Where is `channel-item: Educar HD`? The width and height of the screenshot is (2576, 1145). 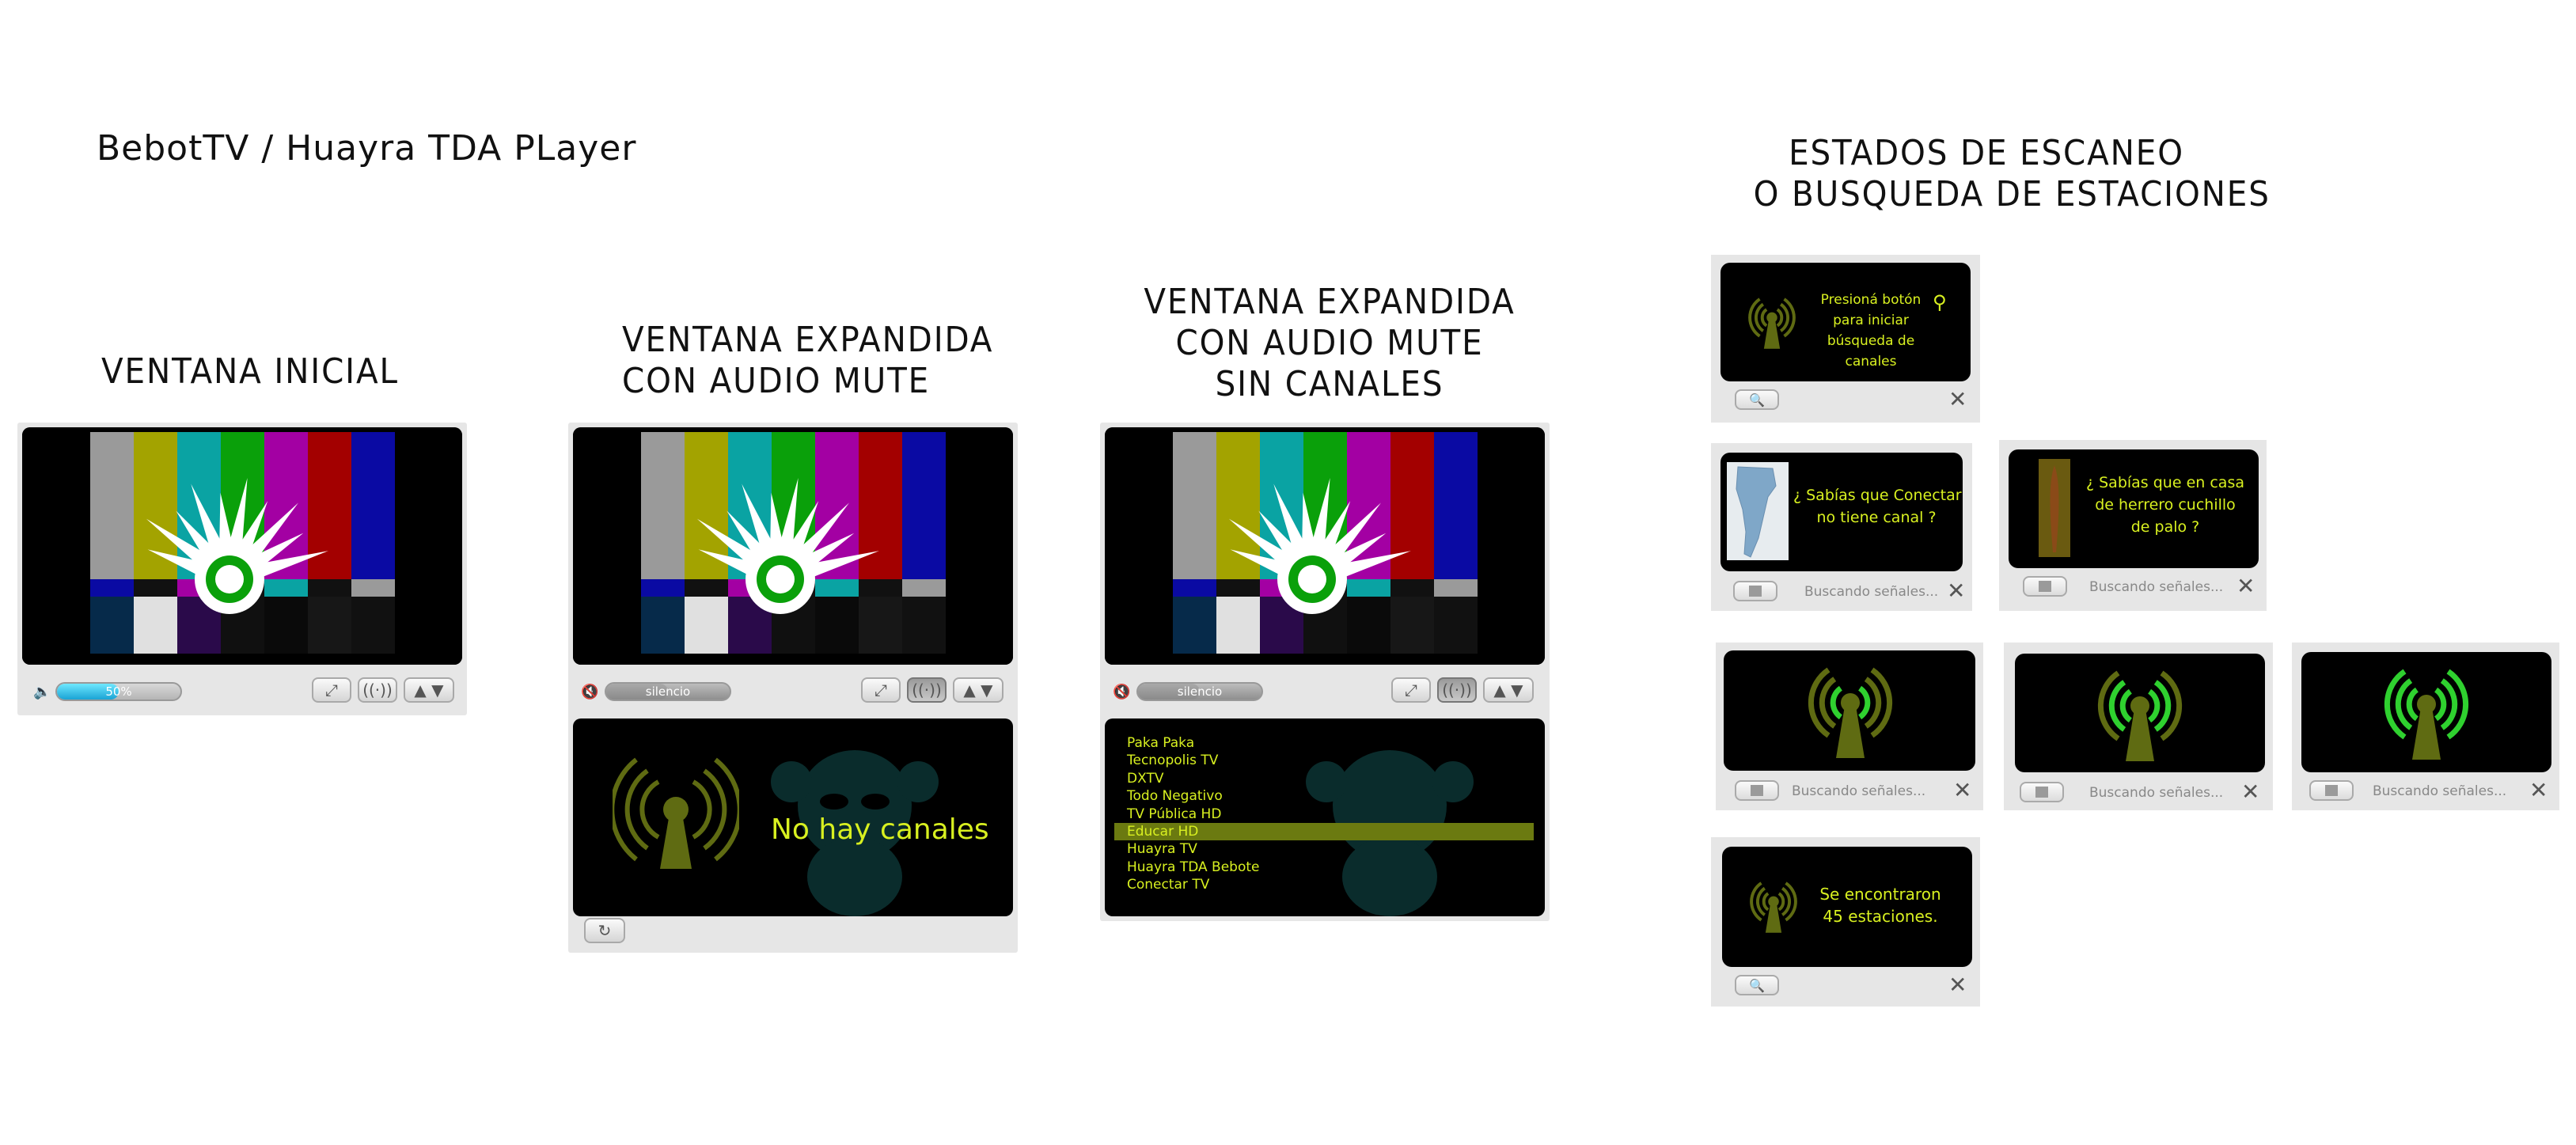 channel-item: Educar HD is located at coordinates (1324, 832).